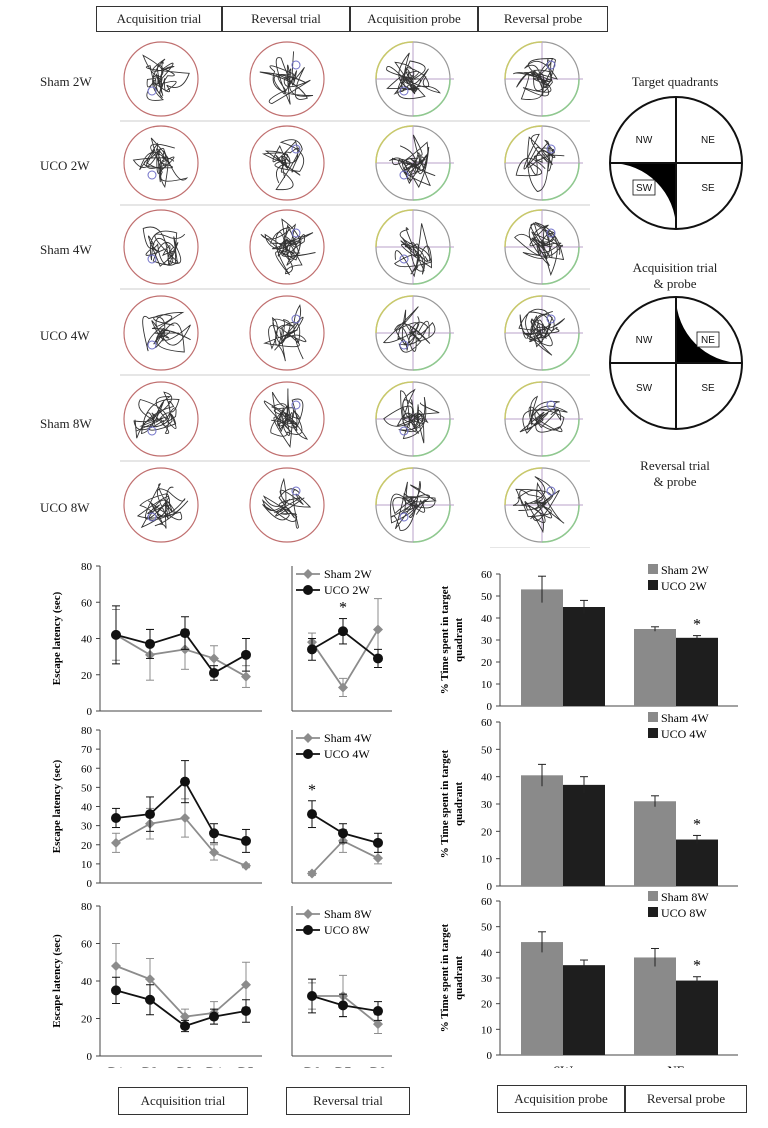 The image size is (768, 1128). I want to click on footer-reversal-trial: Reversal trial, so click(348, 1101).